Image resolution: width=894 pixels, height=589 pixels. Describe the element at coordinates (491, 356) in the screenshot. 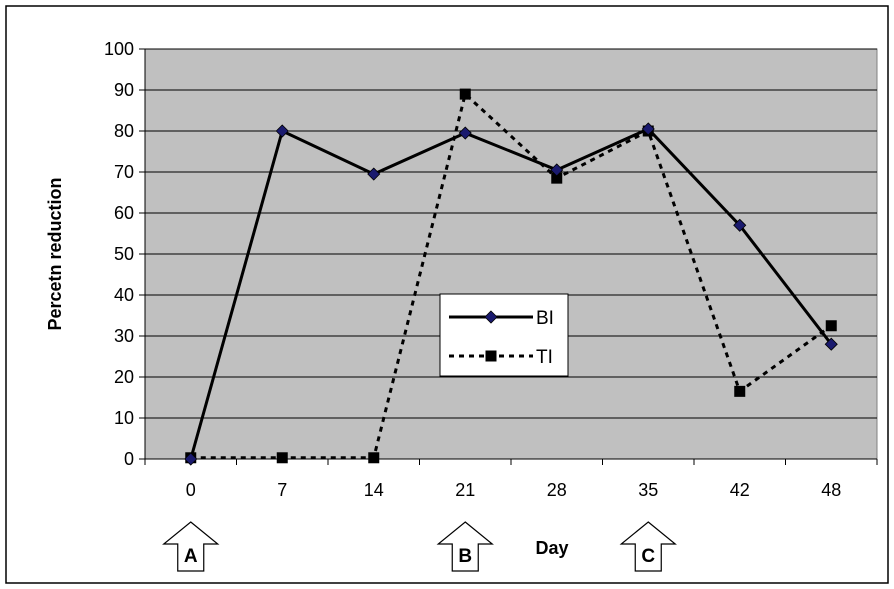

I see `legend-marker-ti` at that location.